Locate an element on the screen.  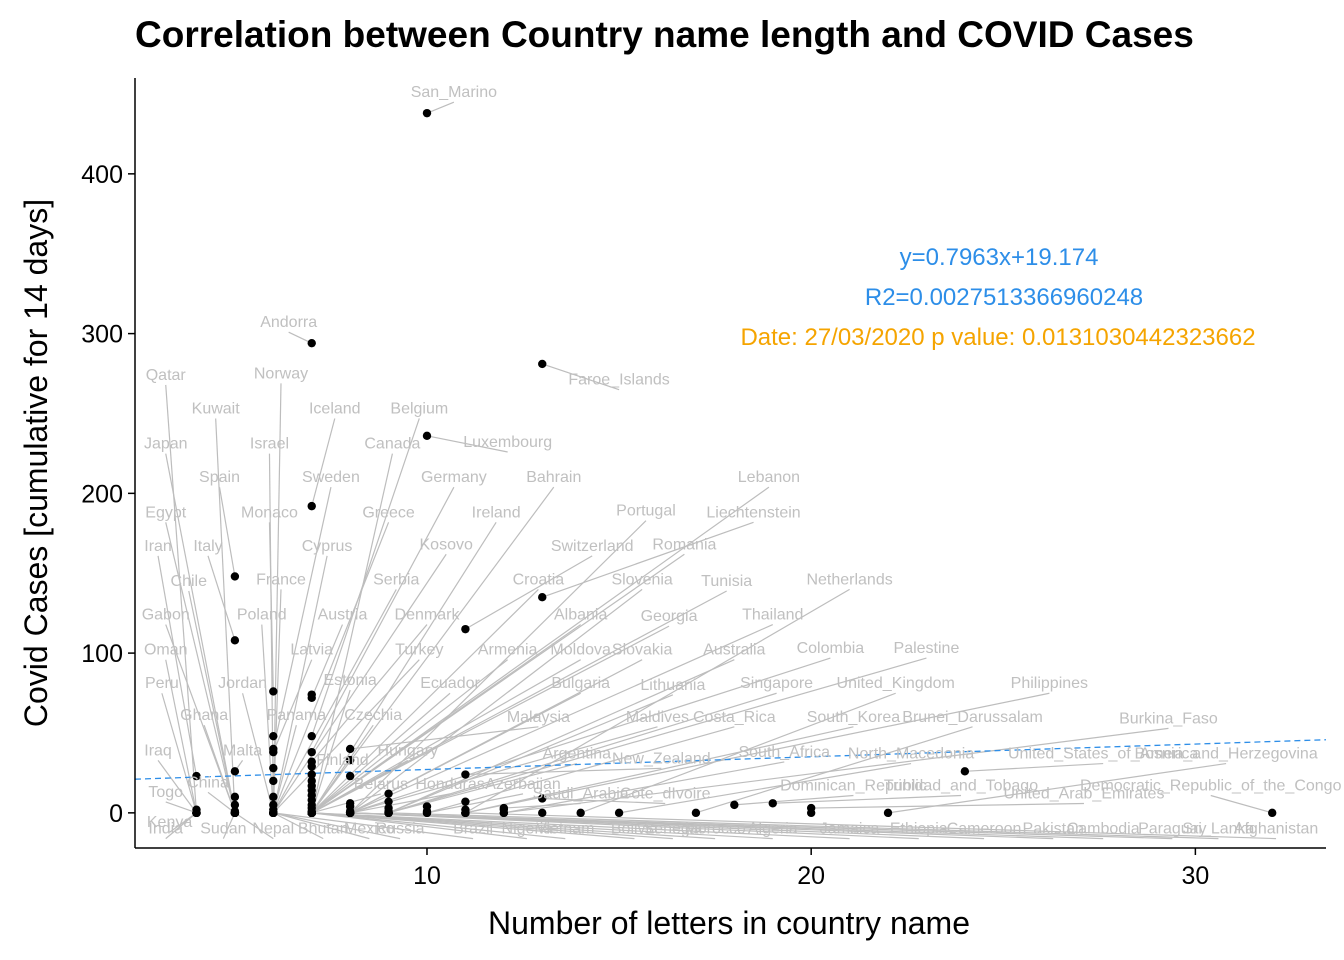
label-Spain: Spain is located at coordinates (219, 477).